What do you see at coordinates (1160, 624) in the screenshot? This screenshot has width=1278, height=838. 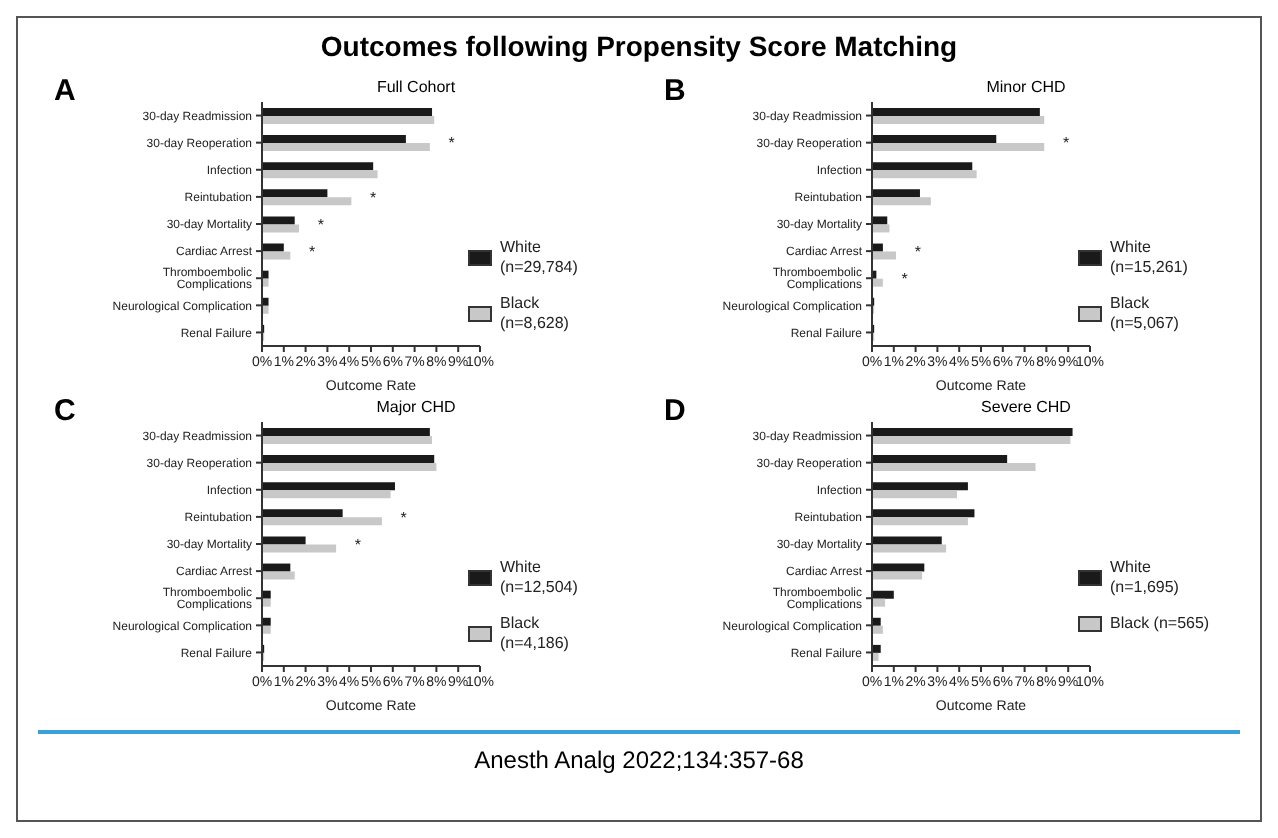 I see `legend-label: Black (n=565)` at bounding box center [1160, 624].